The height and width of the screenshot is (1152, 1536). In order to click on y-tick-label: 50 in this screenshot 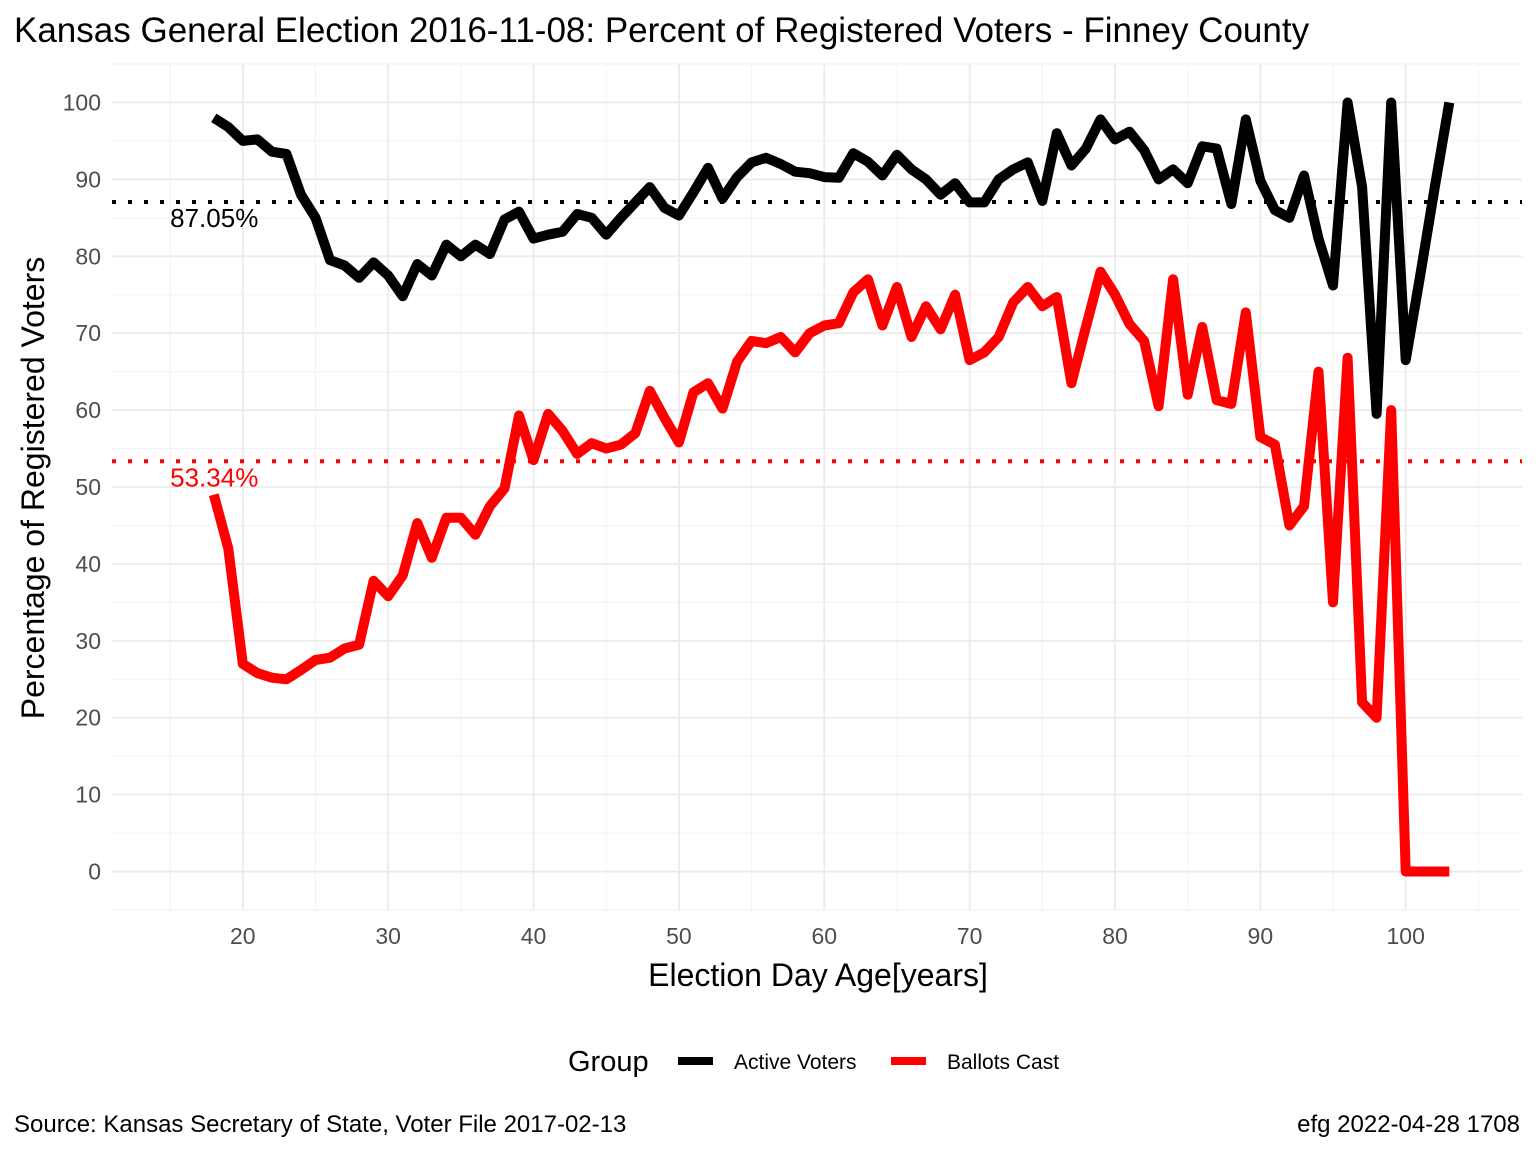, I will do `click(88, 487)`.